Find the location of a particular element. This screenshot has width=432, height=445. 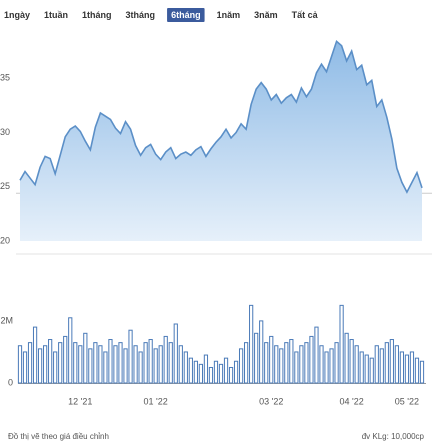

range-button: 3tháng is located at coordinates (141, 15).